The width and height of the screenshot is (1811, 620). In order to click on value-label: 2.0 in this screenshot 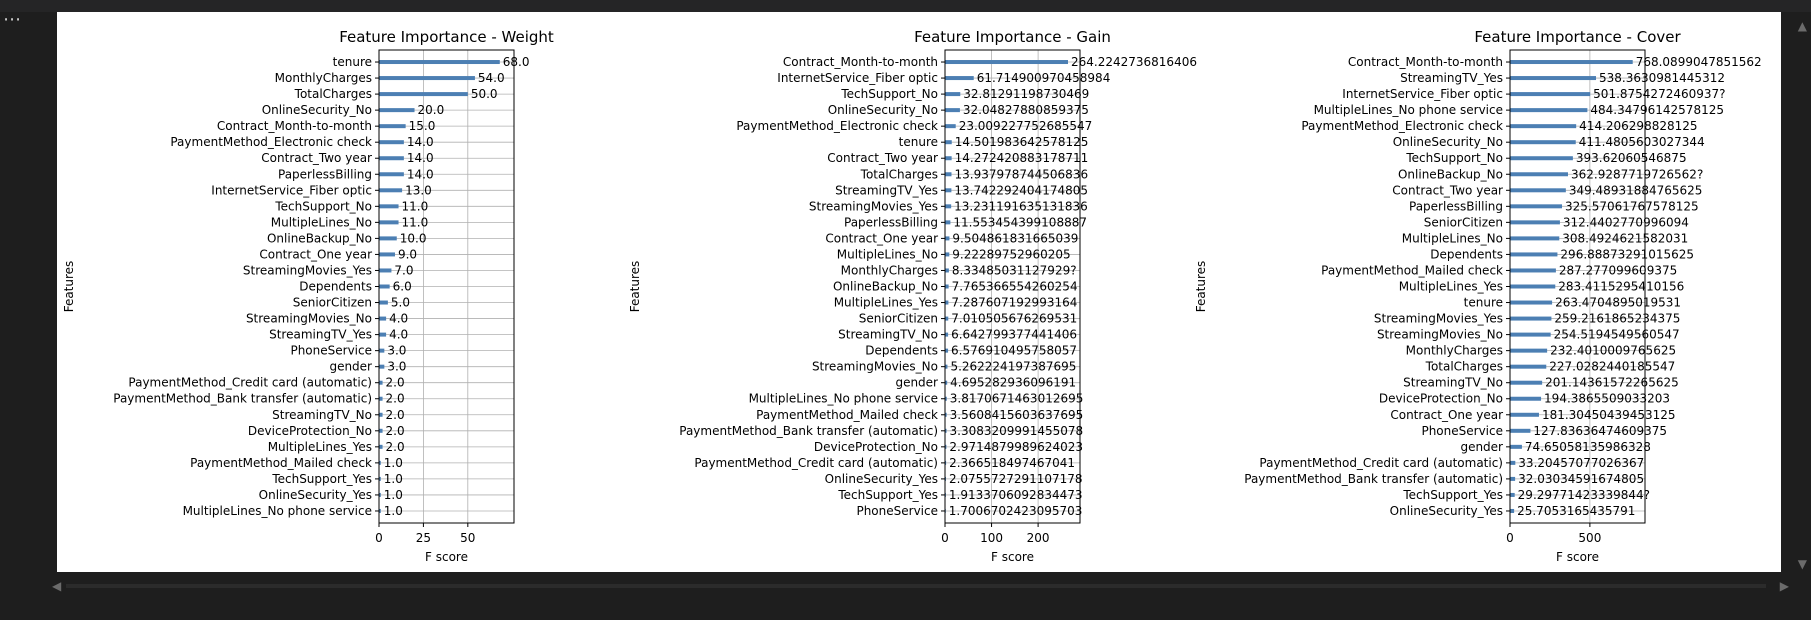, I will do `click(395, 399)`.